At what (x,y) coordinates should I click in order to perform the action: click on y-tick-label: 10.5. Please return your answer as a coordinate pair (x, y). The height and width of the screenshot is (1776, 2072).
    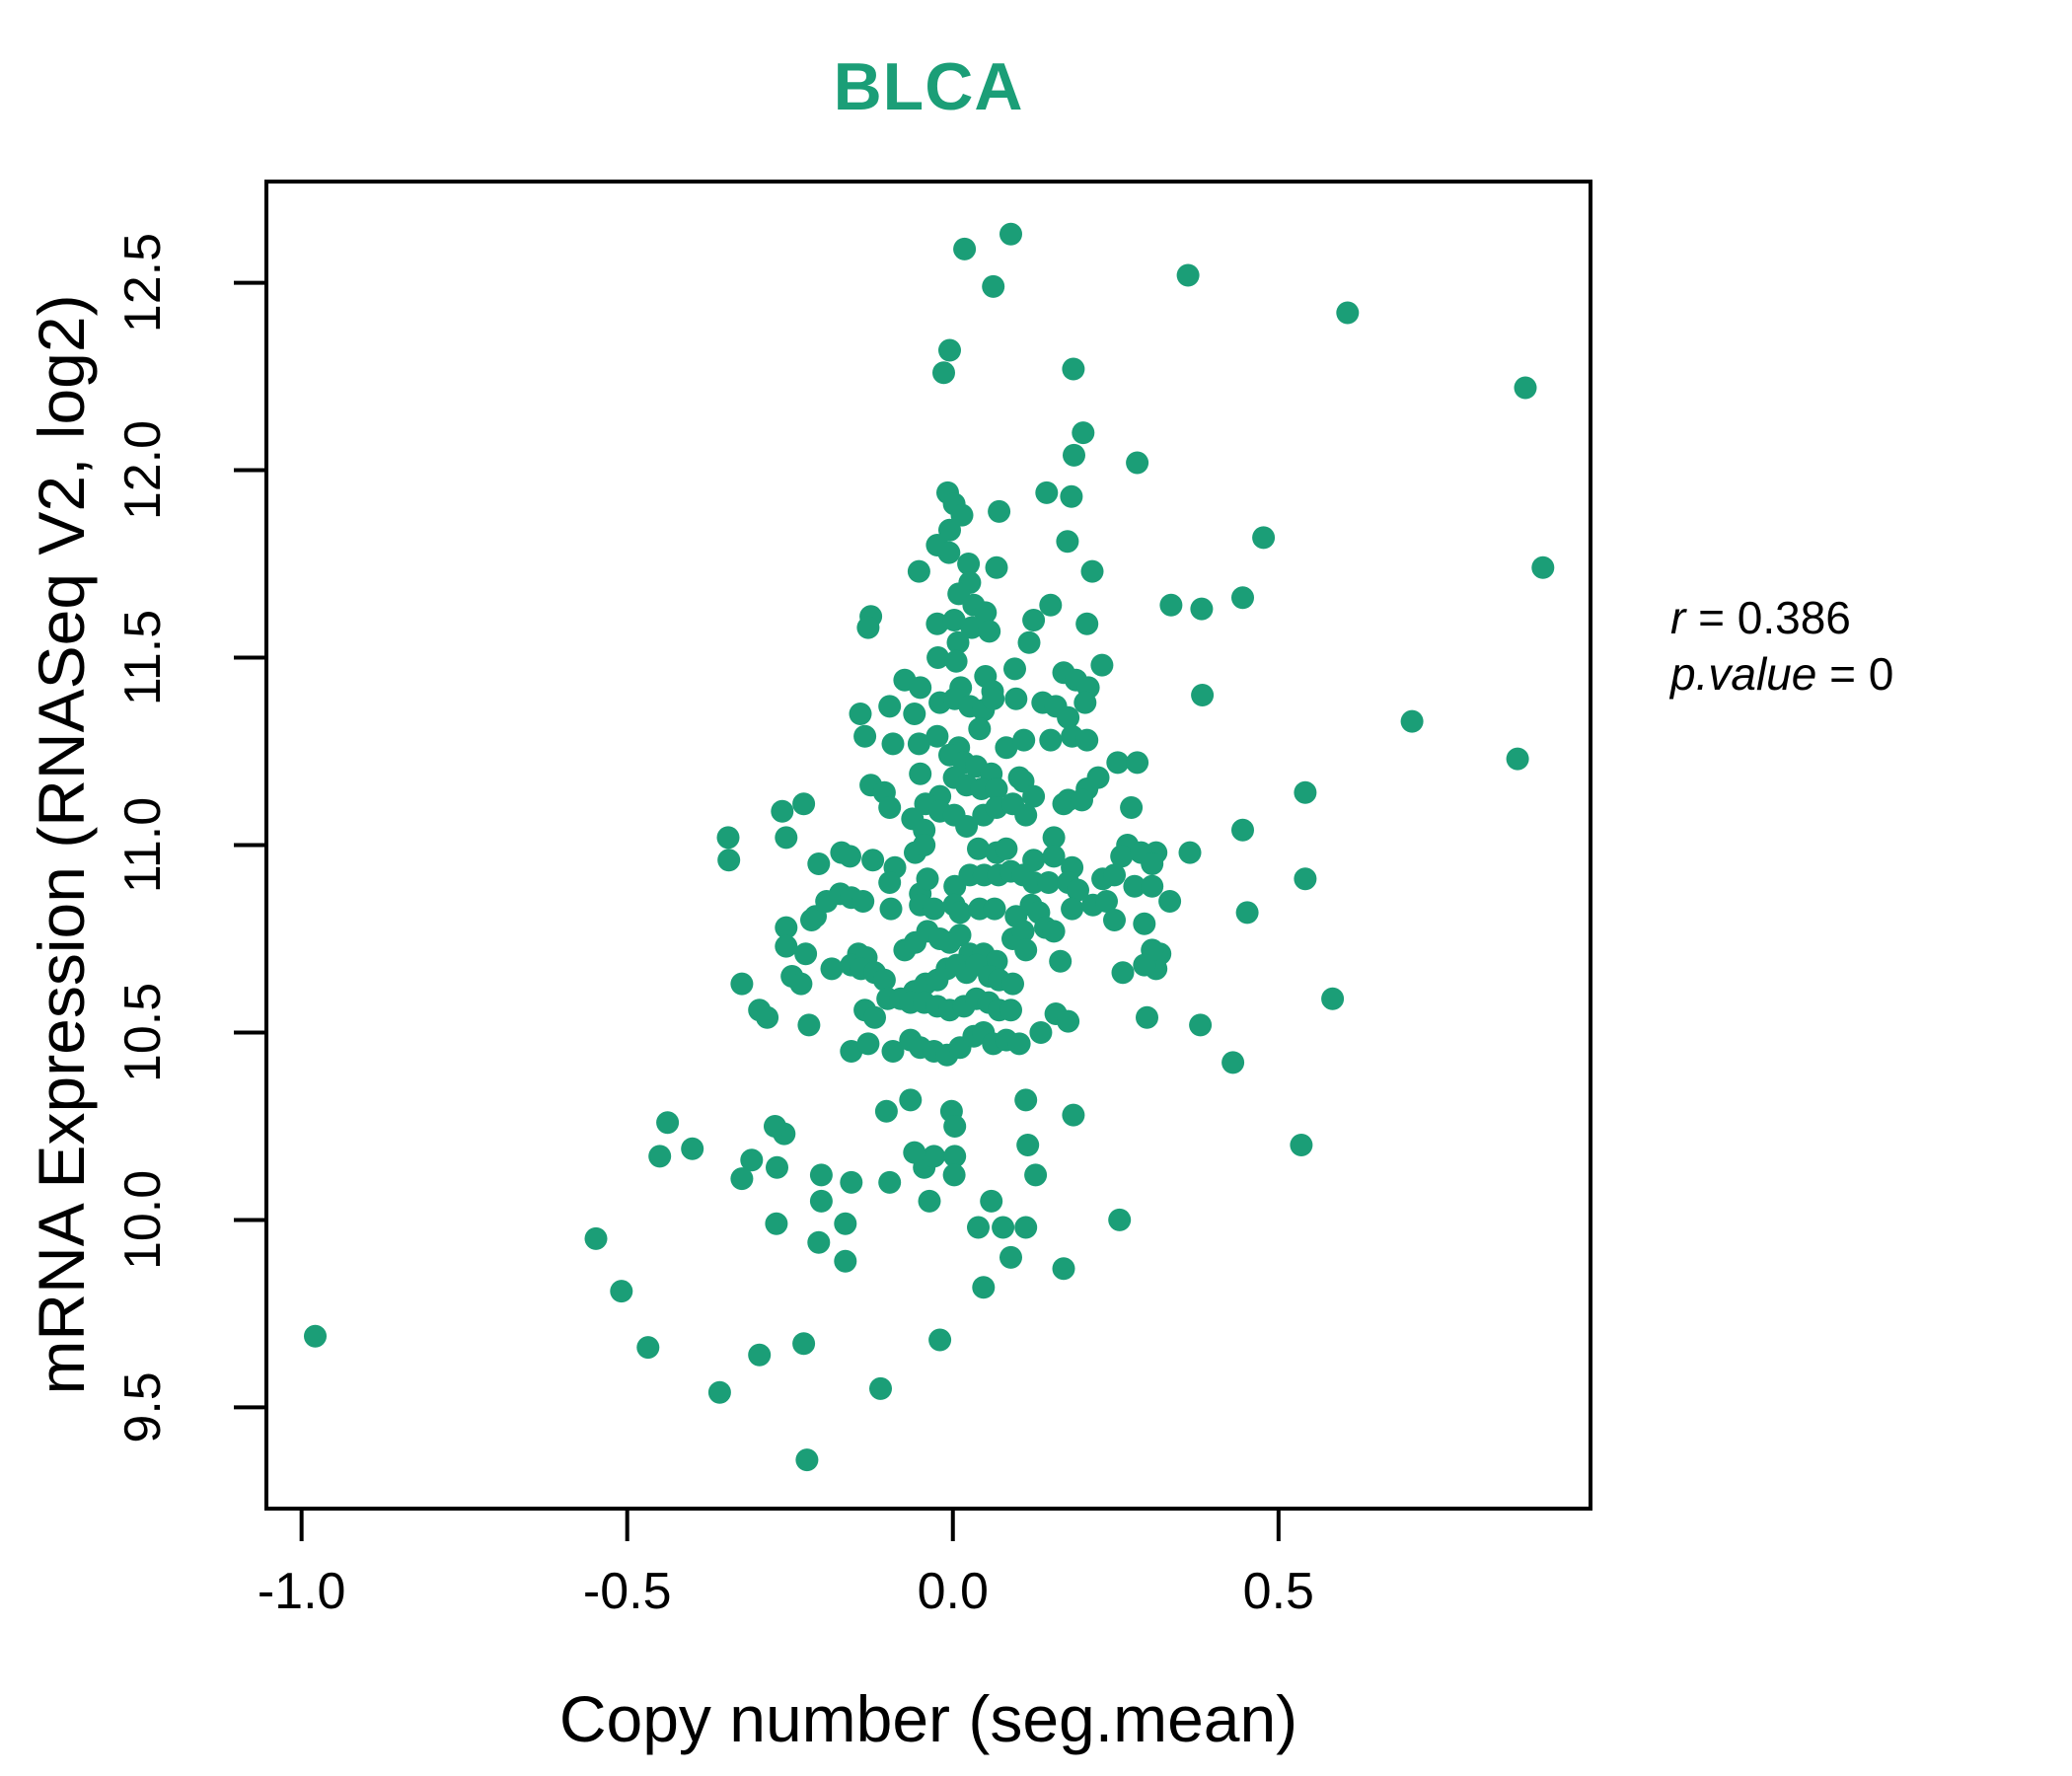
    Looking at the image, I should click on (143, 1032).